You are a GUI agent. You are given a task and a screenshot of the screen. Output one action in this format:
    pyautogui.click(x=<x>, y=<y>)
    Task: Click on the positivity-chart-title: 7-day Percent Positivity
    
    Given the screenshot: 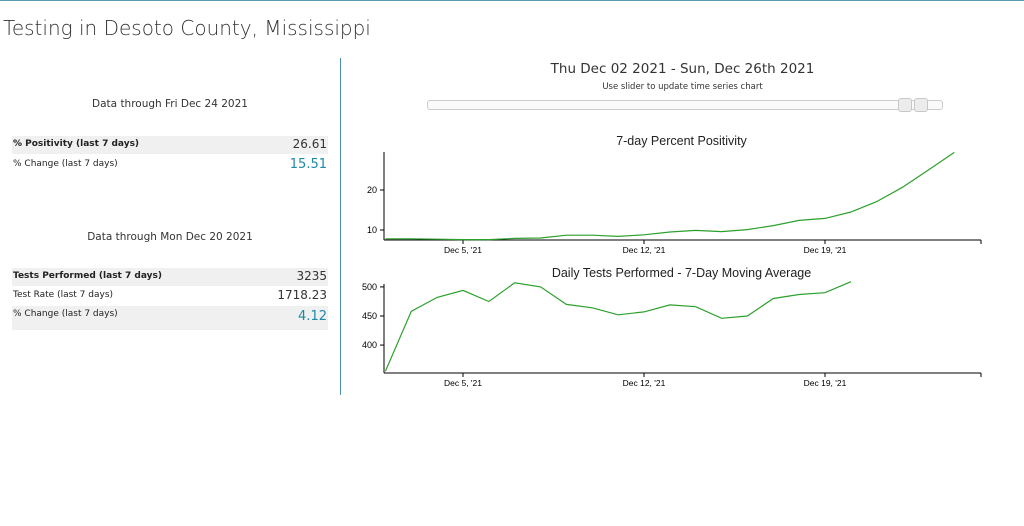 What is the action you would take?
    pyautogui.click(x=681, y=141)
    